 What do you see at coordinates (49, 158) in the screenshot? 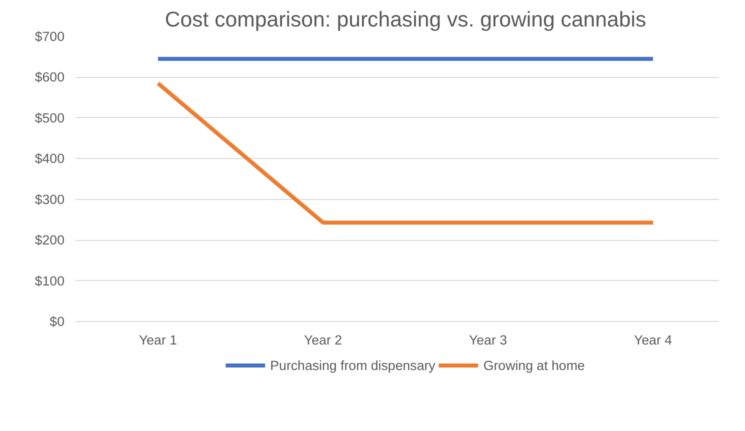
I see `y-tick-label: $400` at bounding box center [49, 158].